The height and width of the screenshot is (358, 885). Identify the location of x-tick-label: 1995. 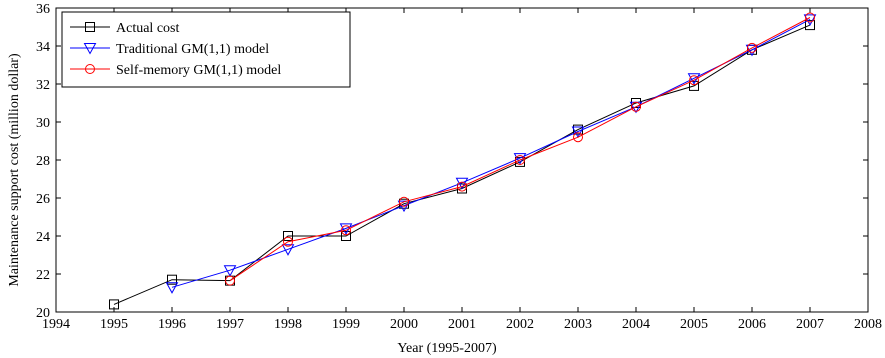
(114, 324).